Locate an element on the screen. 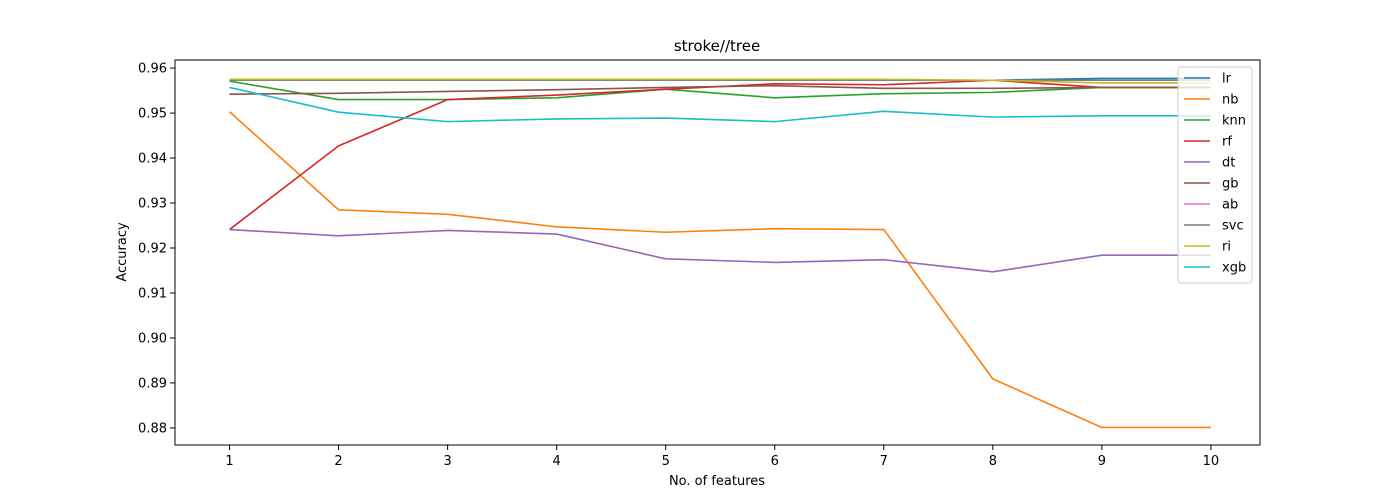 The width and height of the screenshot is (1400, 500). legend-label-knn: knn is located at coordinates (1234, 121).